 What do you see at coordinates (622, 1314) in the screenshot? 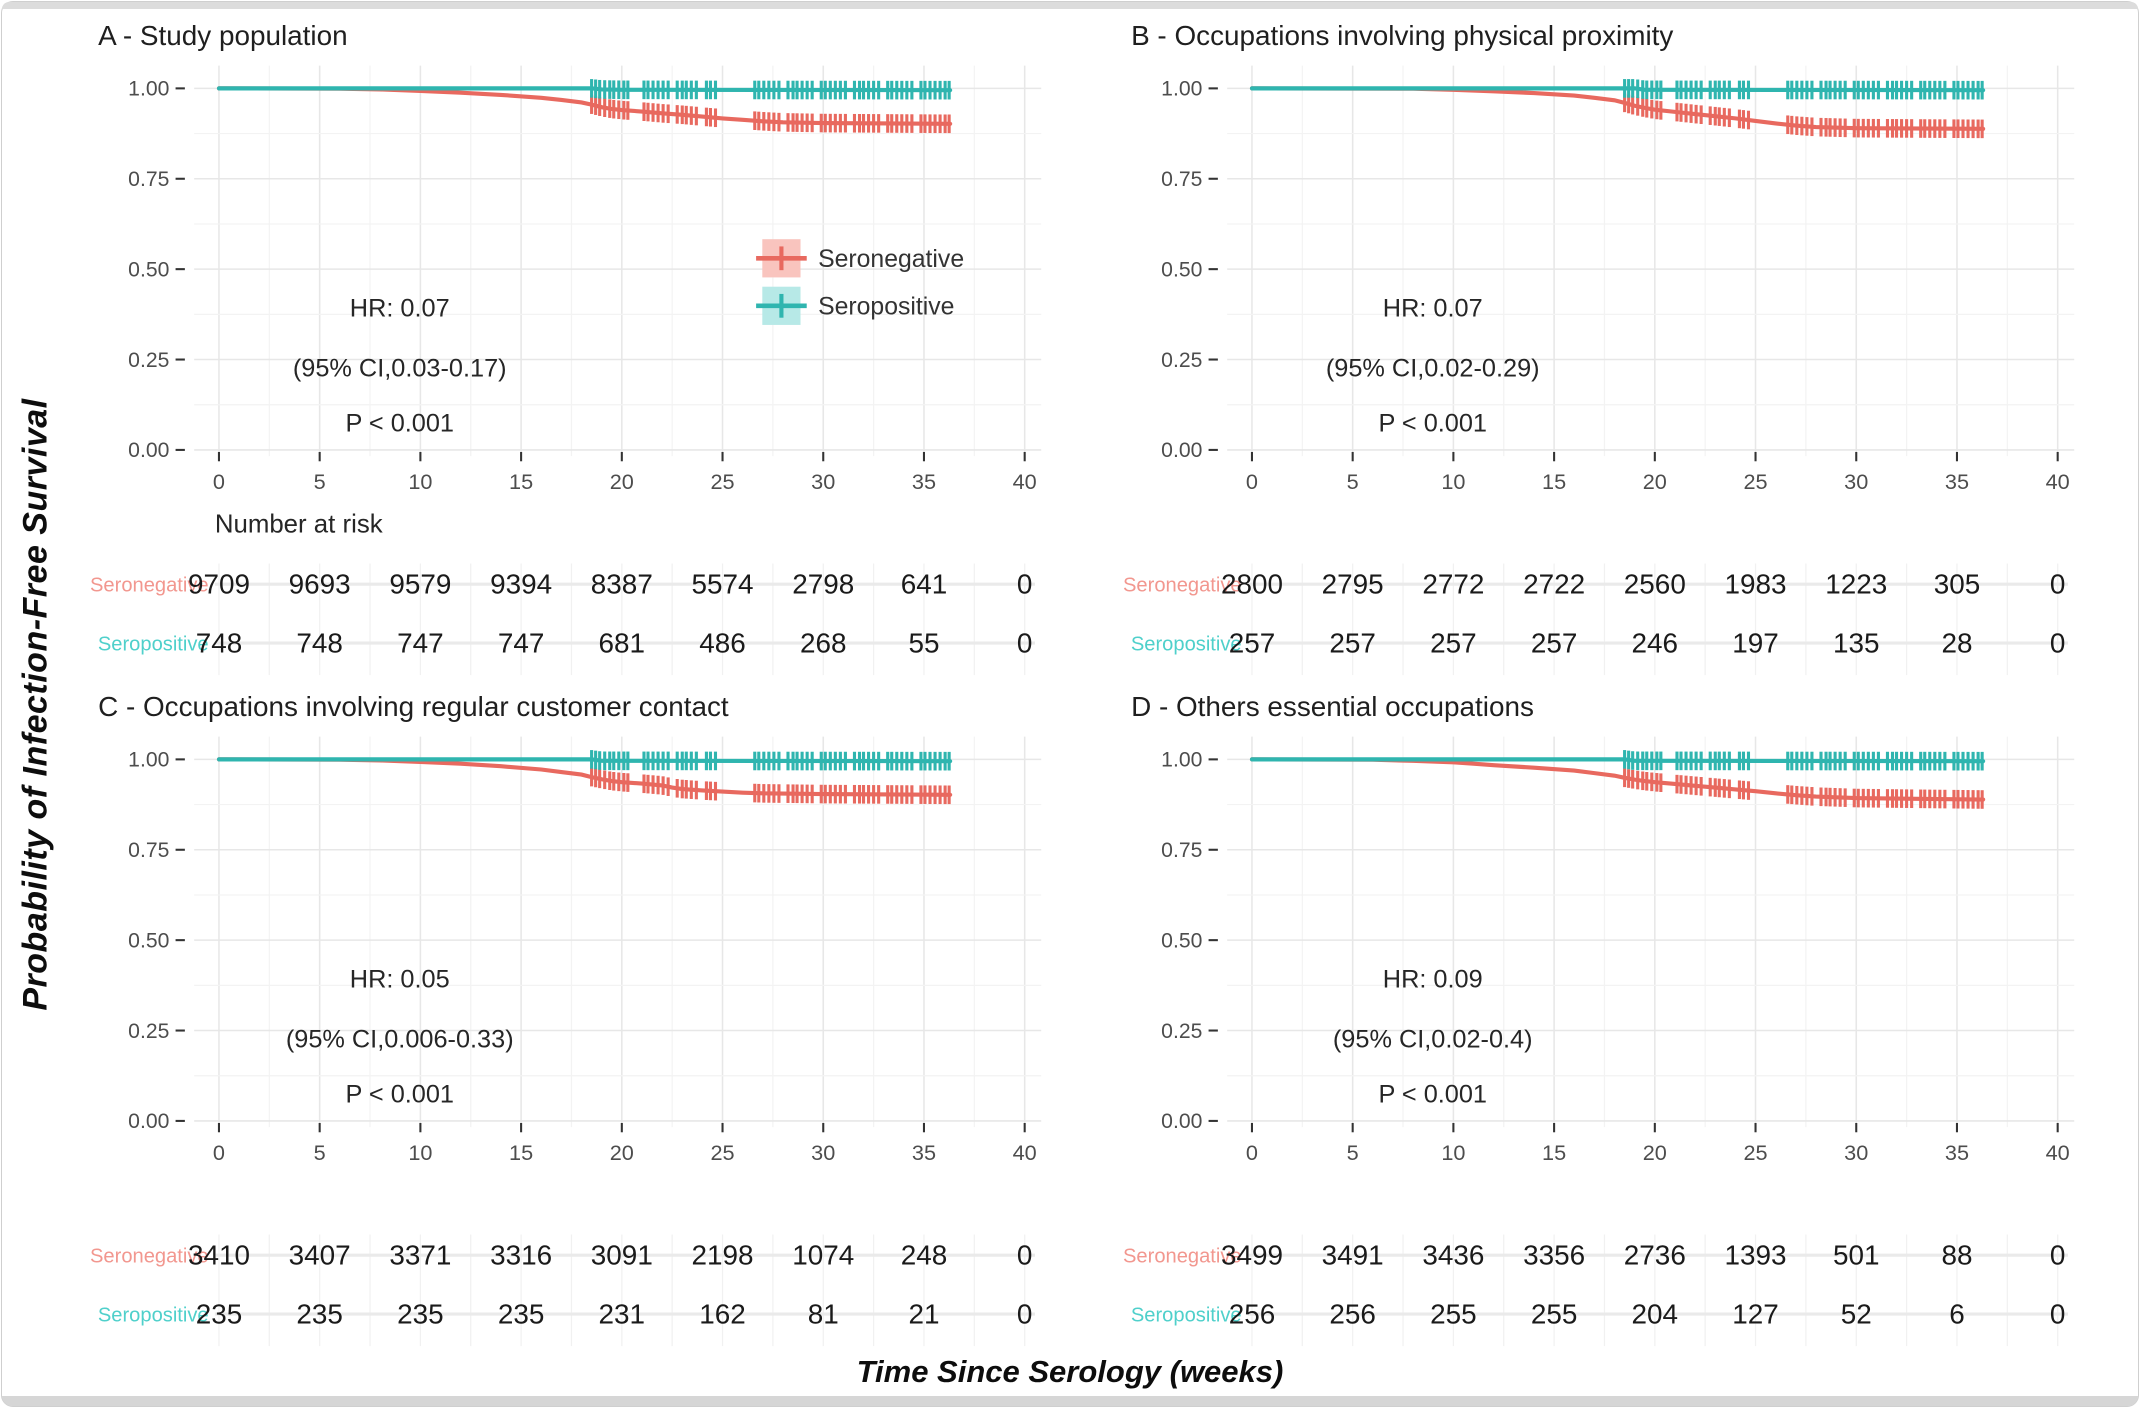
I see `risk-count: 231` at bounding box center [622, 1314].